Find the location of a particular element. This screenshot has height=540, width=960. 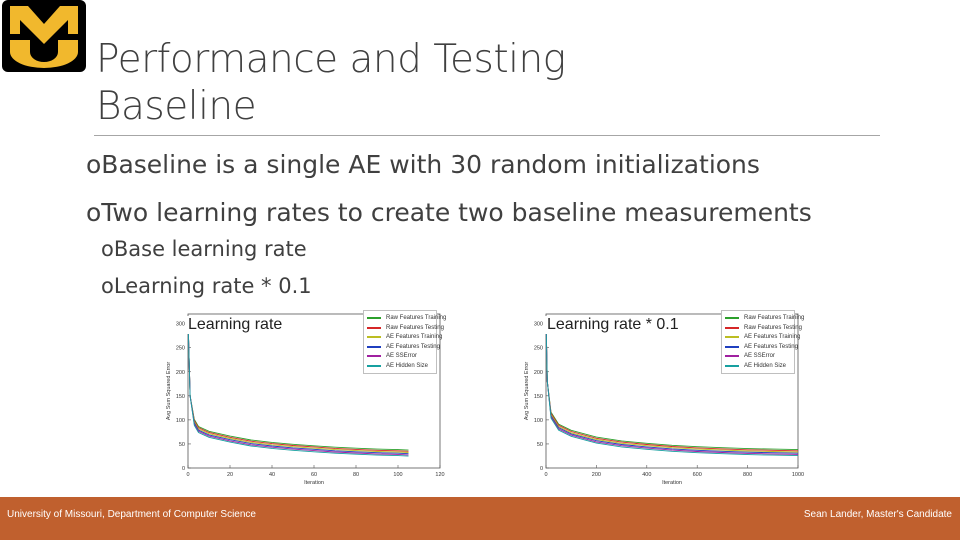

footer-author: Sean Lander, Master's Candidate is located at coordinates (877, 514).